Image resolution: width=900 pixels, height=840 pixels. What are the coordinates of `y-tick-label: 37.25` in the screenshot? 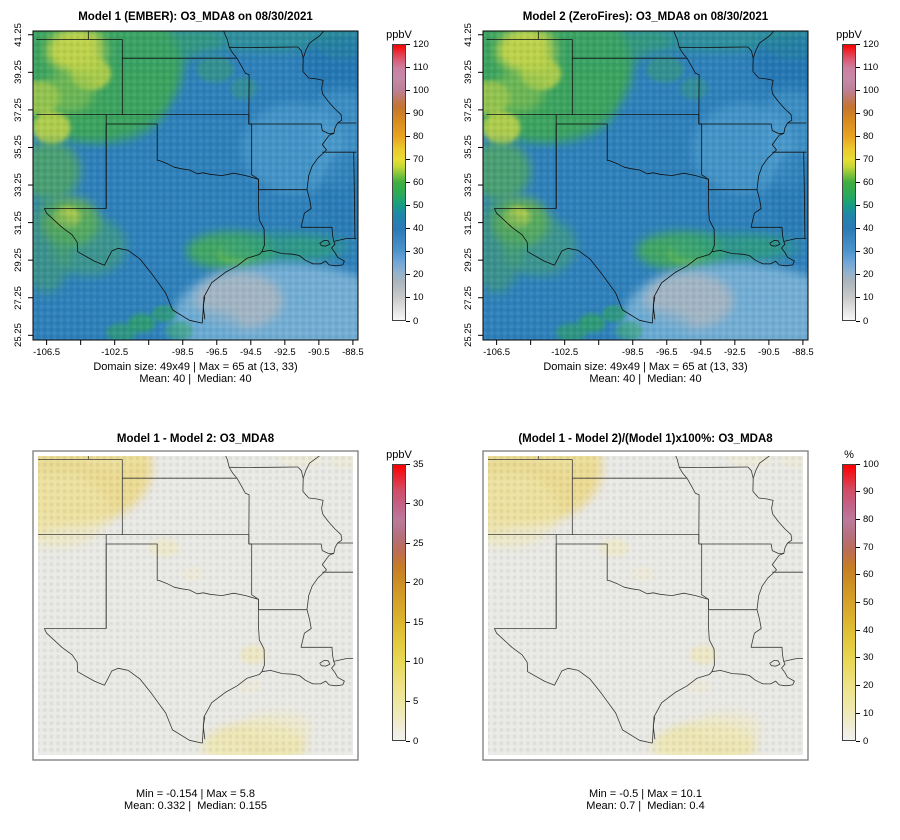 It's located at (468, 110).